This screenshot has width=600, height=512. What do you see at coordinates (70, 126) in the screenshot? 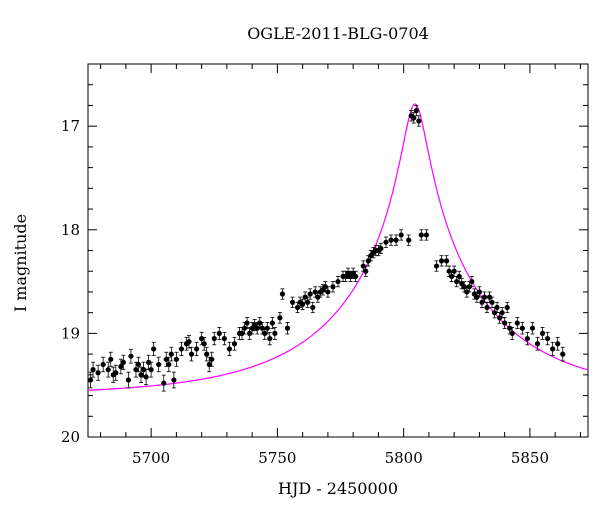
I see `y-tick-label: 17` at bounding box center [70, 126].